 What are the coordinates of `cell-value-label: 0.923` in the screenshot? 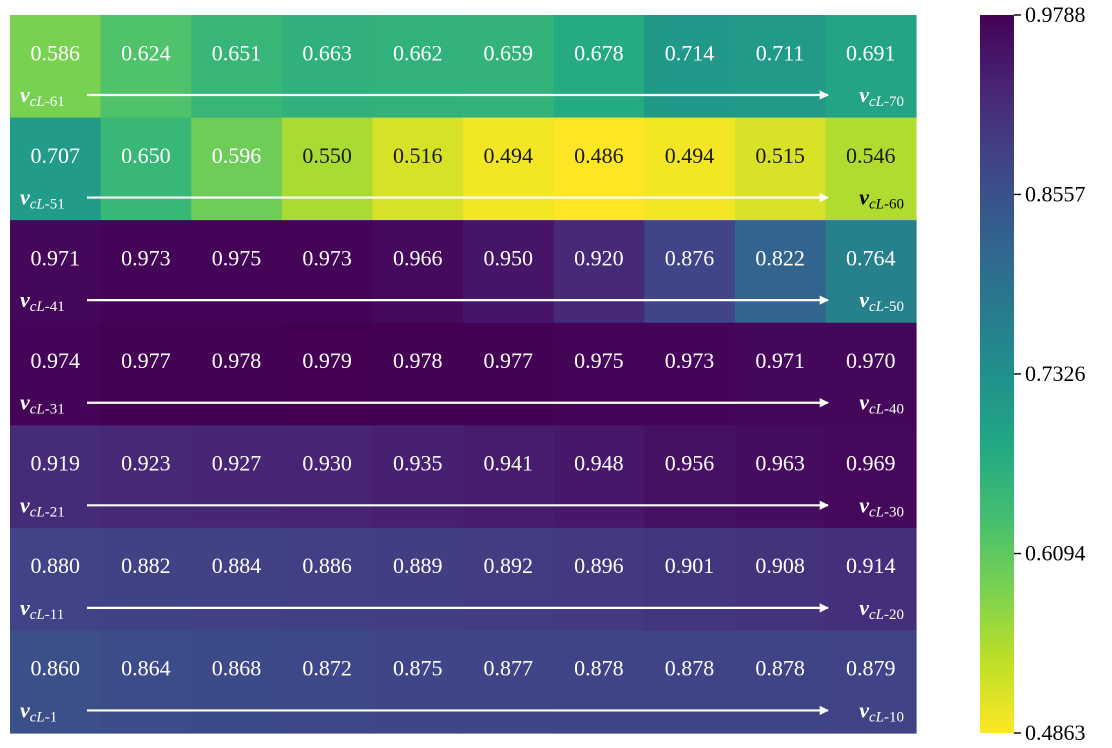 It's located at (146, 463).